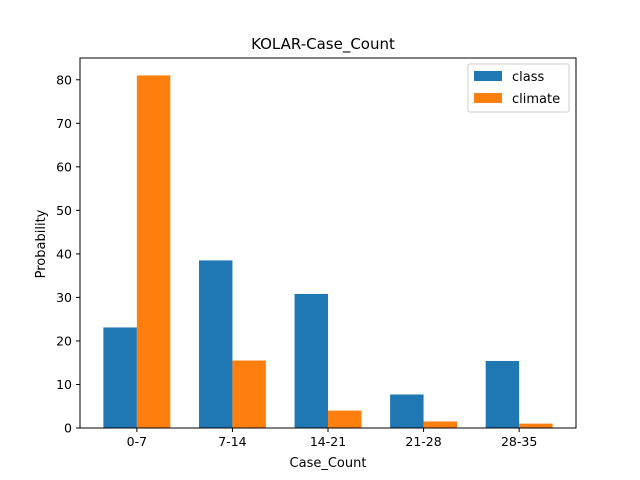 The image size is (640, 480). I want to click on y-tick-label: 0, so click(68, 428).